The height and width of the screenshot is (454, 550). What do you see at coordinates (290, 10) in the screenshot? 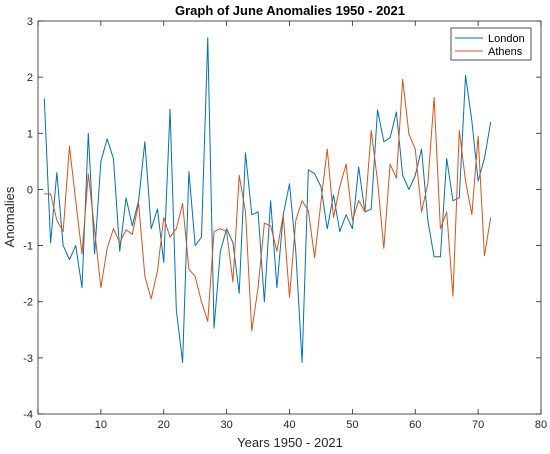
I see `chart-title: Graph of June Anomalies 1950 - 2021` at bounding box center [290, 10].